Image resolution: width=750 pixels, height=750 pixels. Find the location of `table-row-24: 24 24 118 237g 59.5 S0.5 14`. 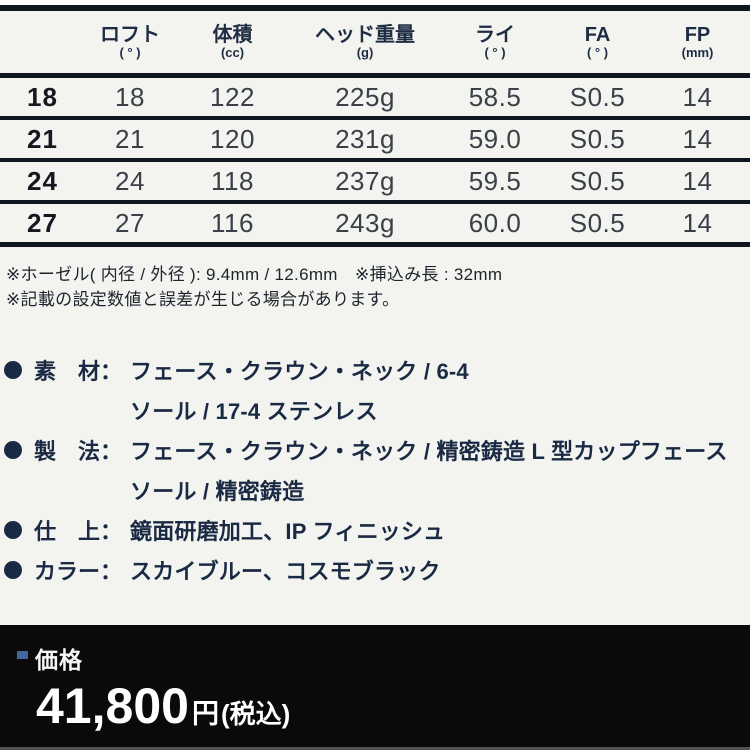

table-row-24: 24 24 118 237g 59.5 S0.5 14 is located at coordinates (375, 181).